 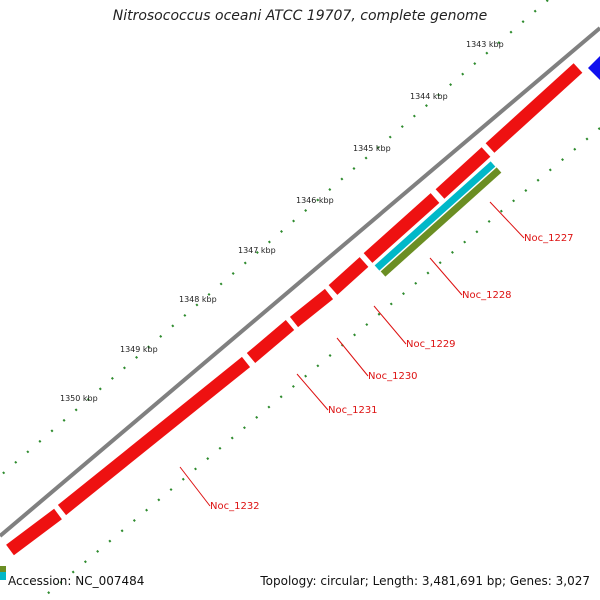 I want to click on corner-feature-green, so click(x=3, y=569).